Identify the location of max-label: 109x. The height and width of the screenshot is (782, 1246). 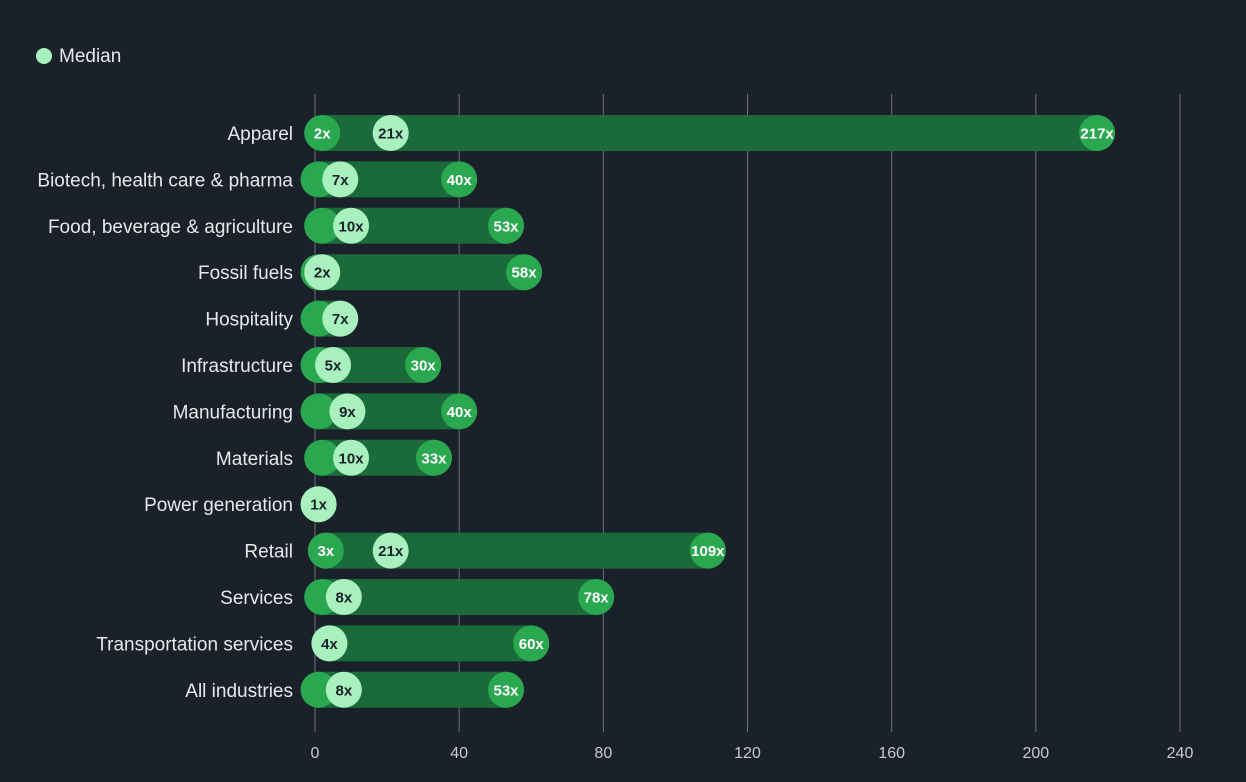
(708, 551).